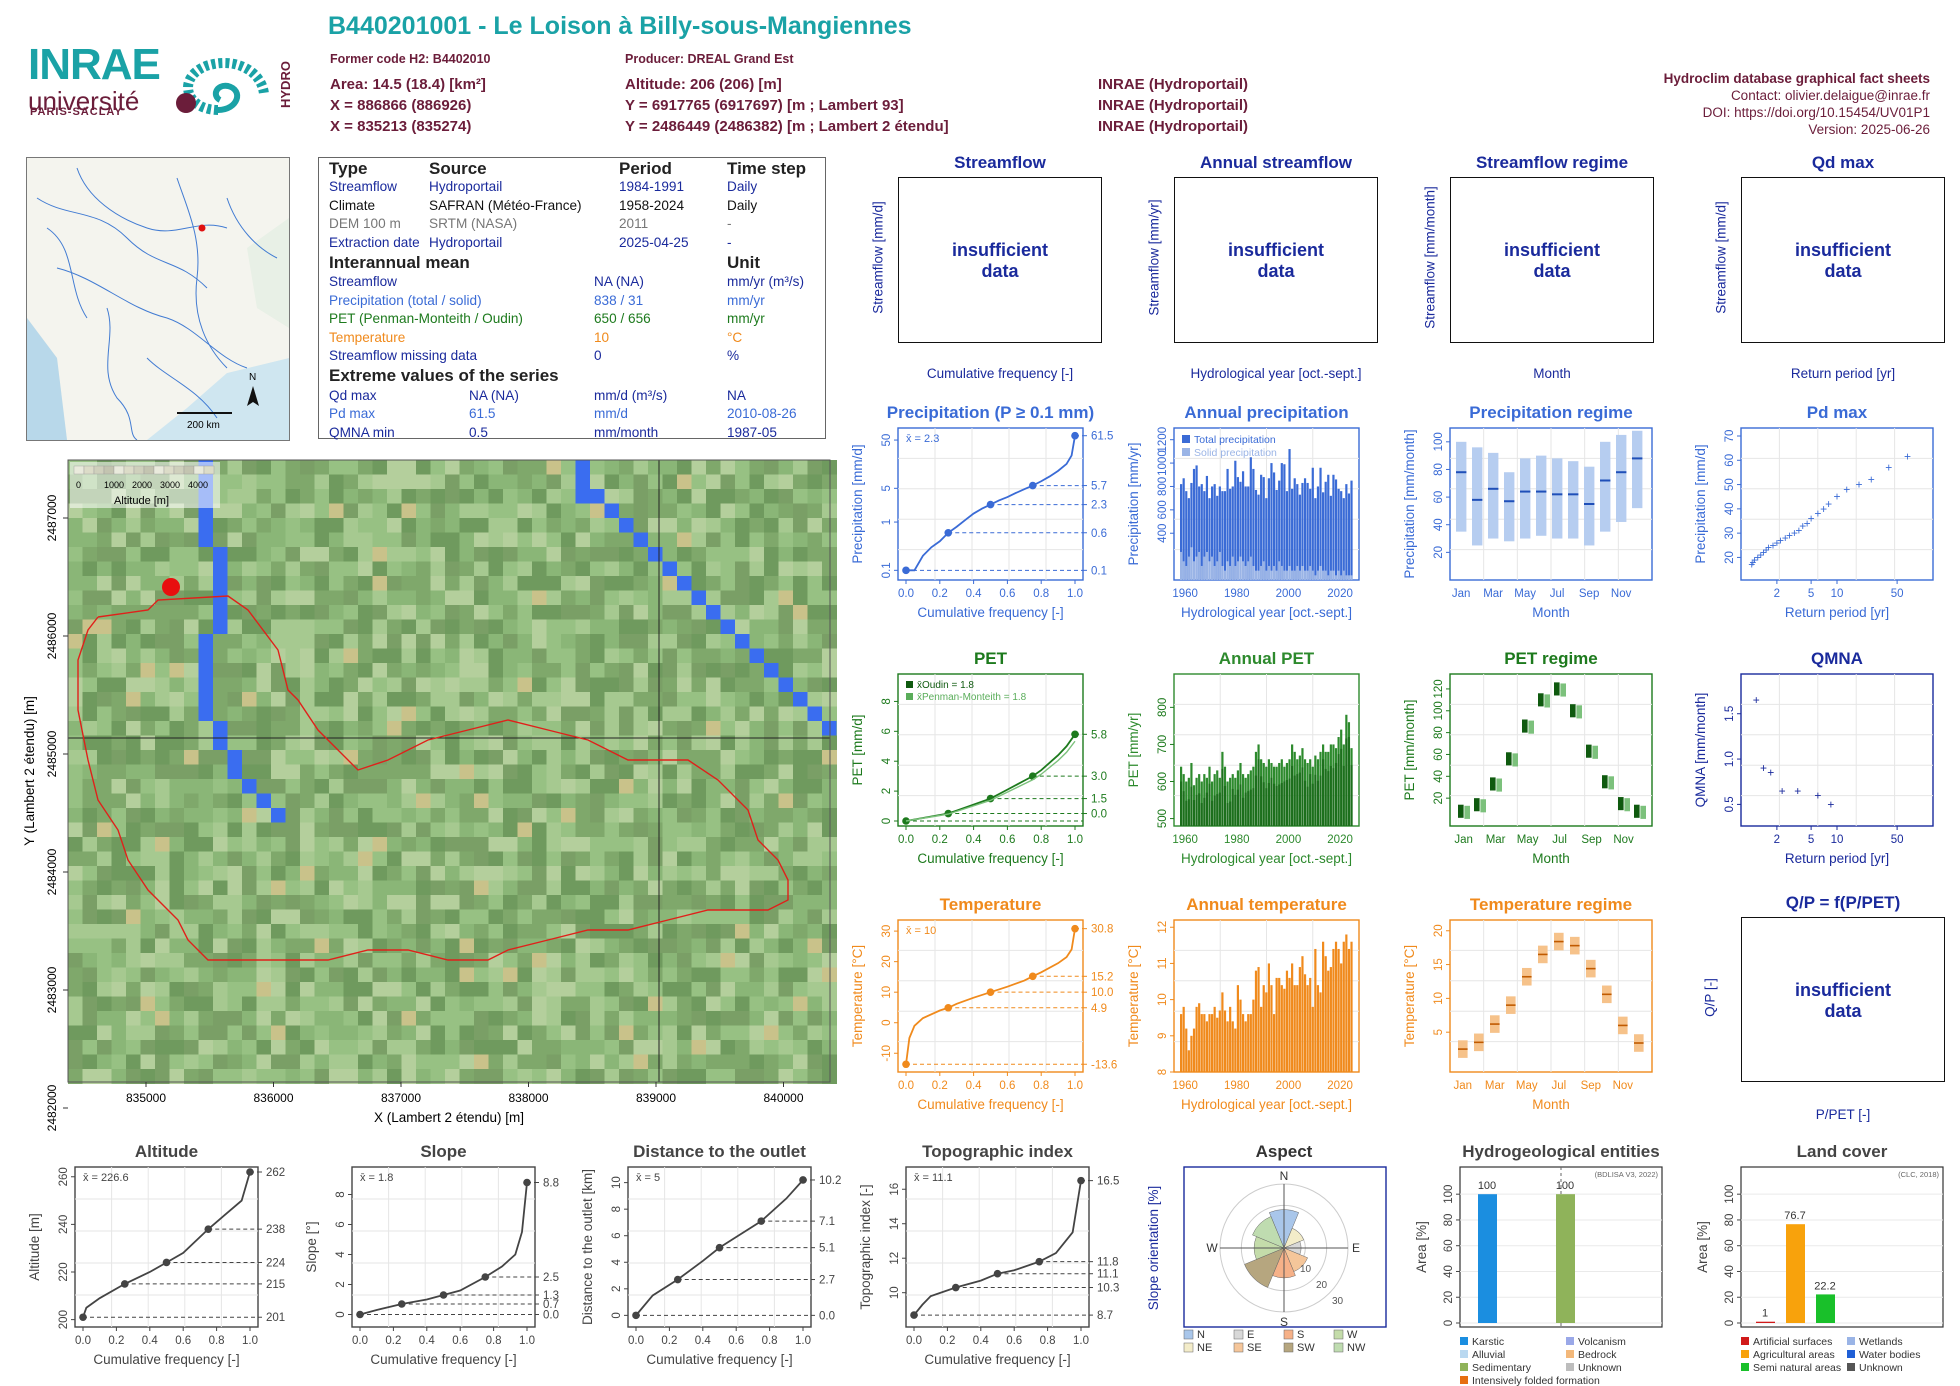 The image size is (1960, 1386). What do you see at coordinates (64, 1224) in the screenshot?
I see `y-tick-label: 240` at bounding box center [64, 1224].